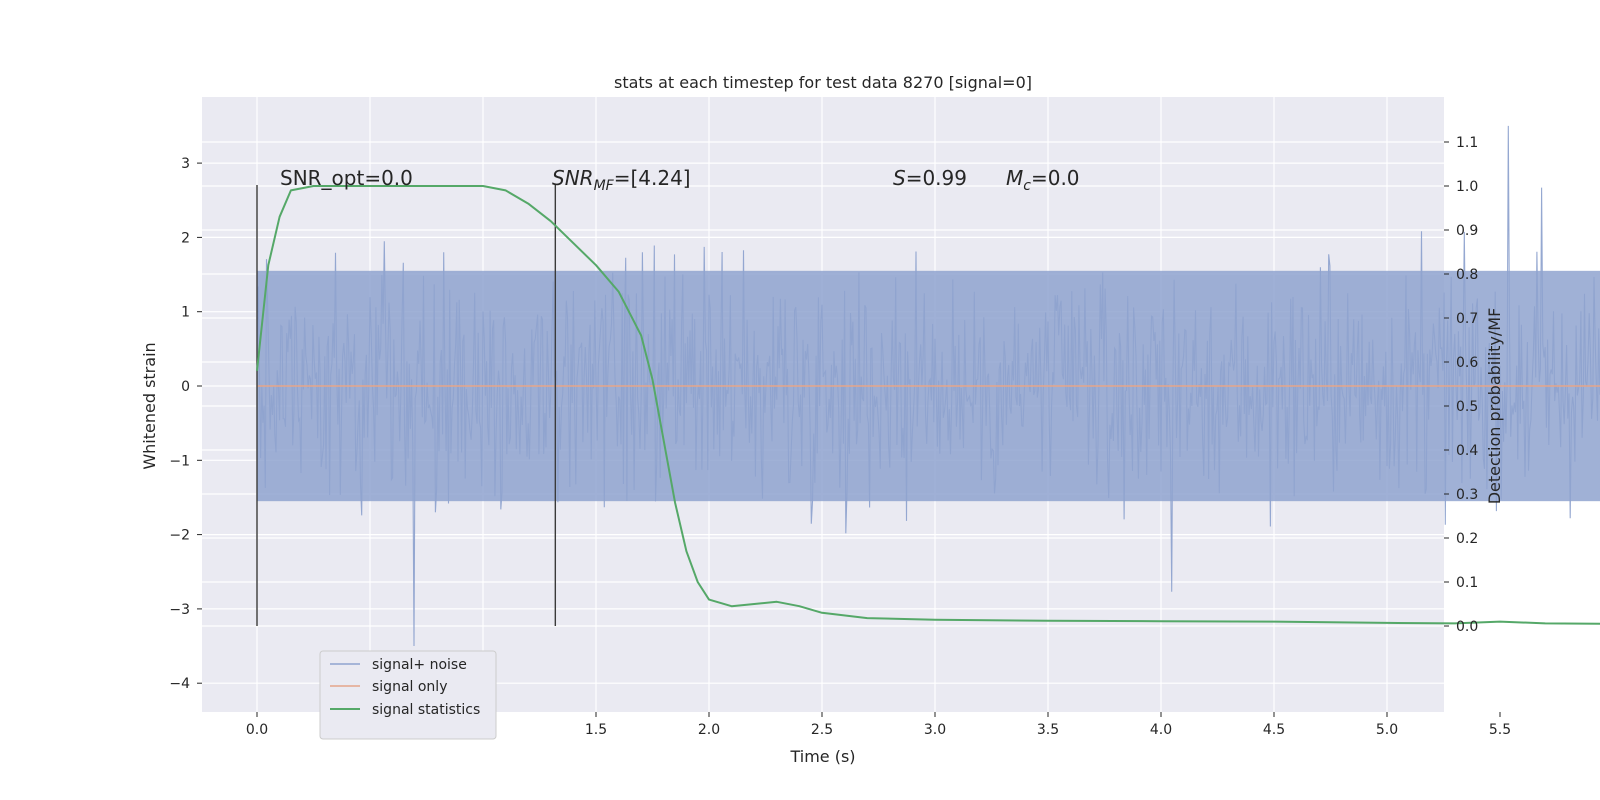 This screenshot has height=800, width=1600. I want to click on y-tick-label: −1, so click(179, 461).